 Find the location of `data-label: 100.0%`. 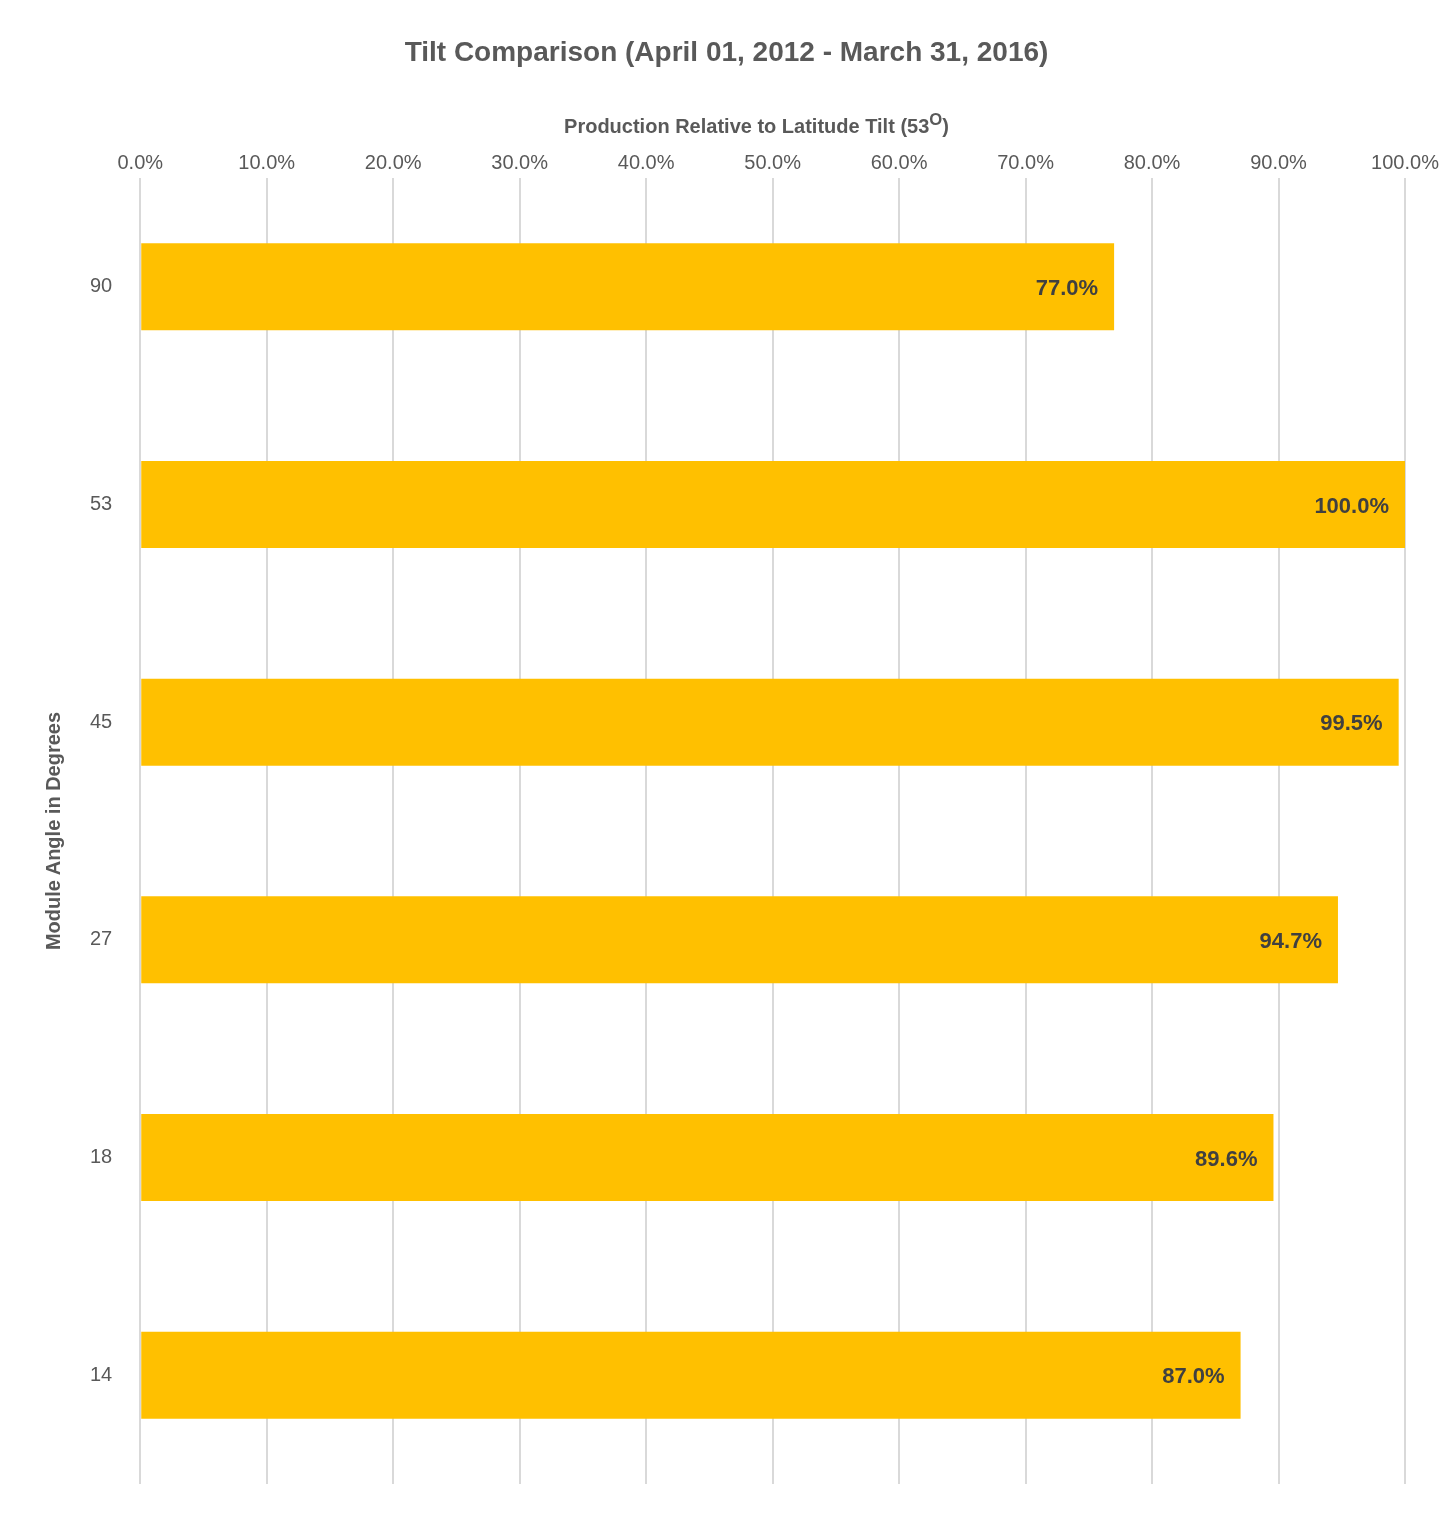

data-label: 100.0% is located at coordinates (1351, 505).